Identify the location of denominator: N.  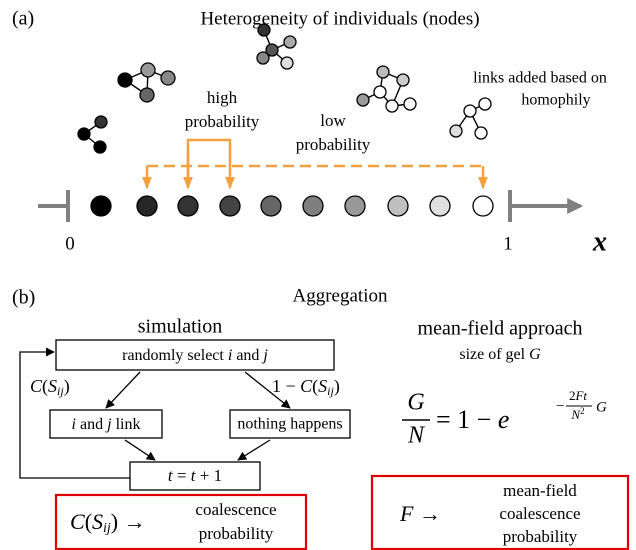
(416, 436).